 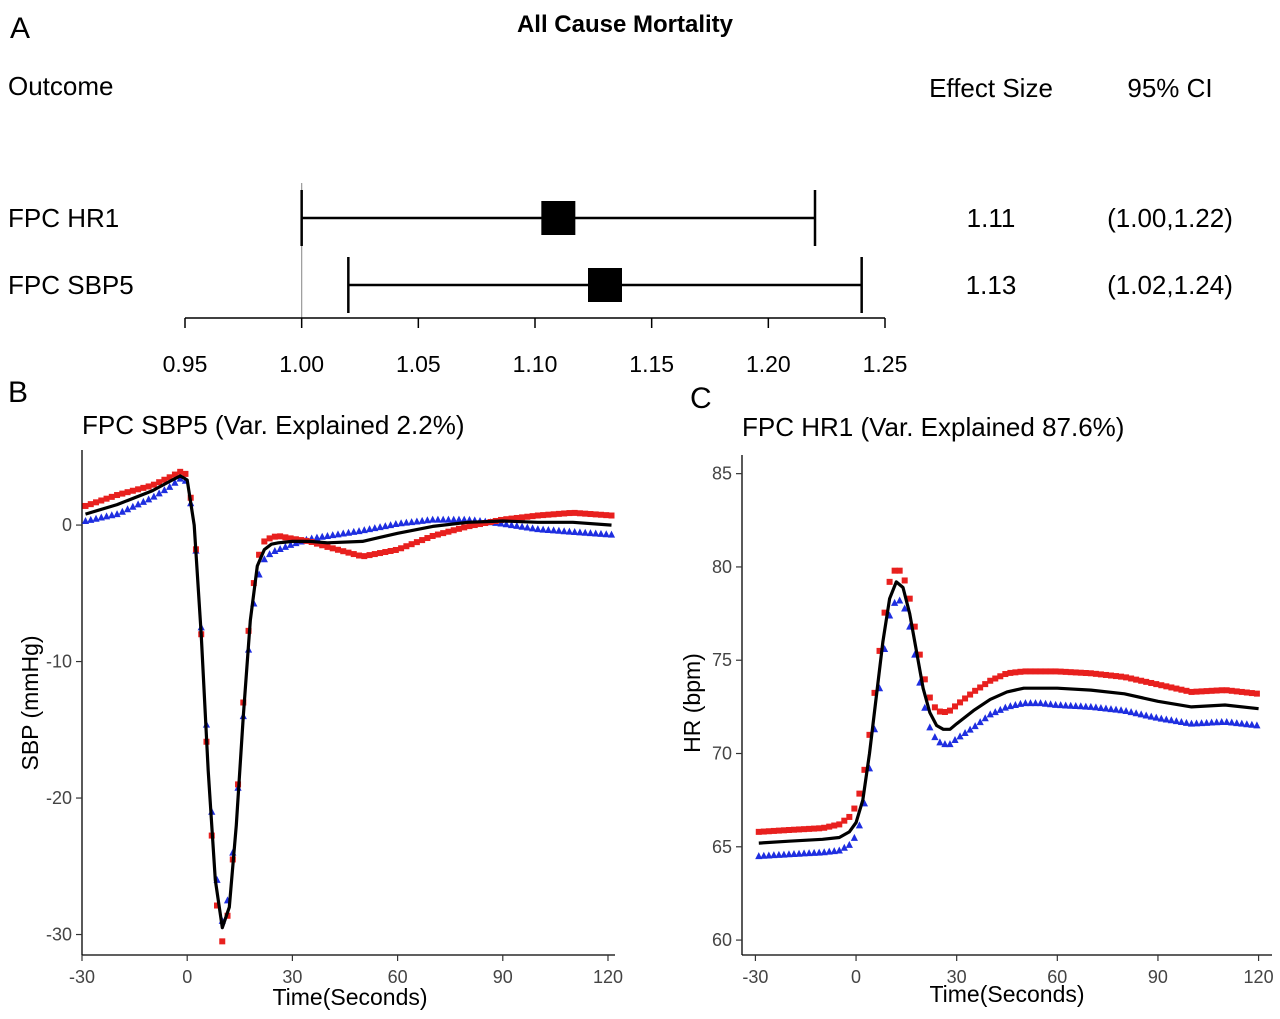 I want to click on chart-c-xlabel: Time(Seconds), so click(x=1006, y=994).